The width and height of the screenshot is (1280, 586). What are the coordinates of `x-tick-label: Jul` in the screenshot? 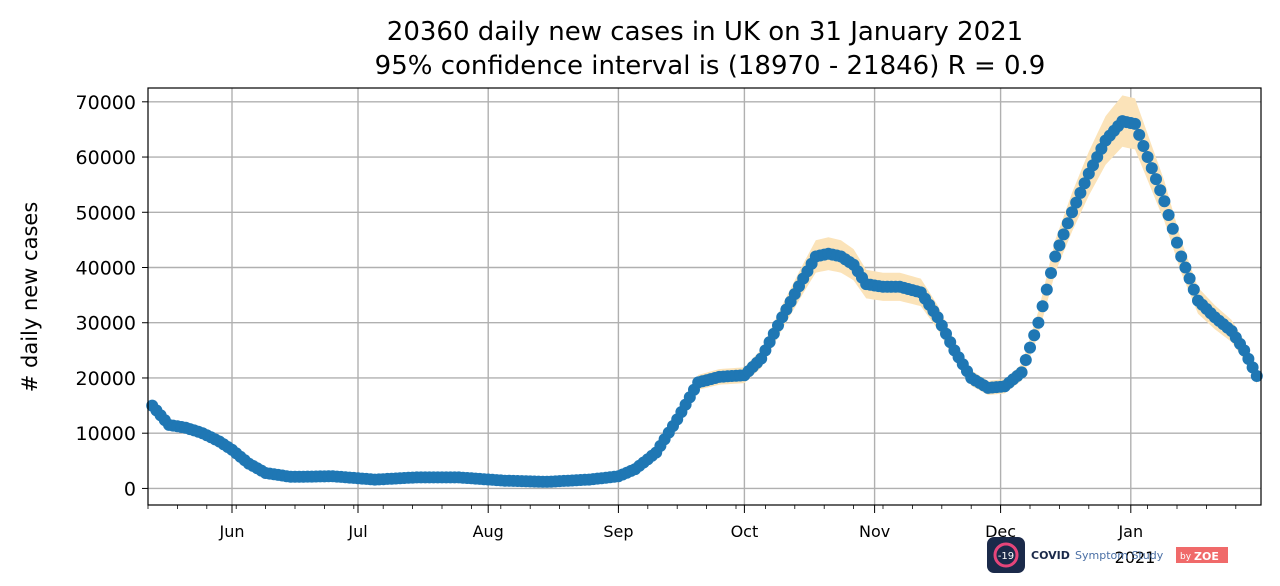 It's located at (357, 531).